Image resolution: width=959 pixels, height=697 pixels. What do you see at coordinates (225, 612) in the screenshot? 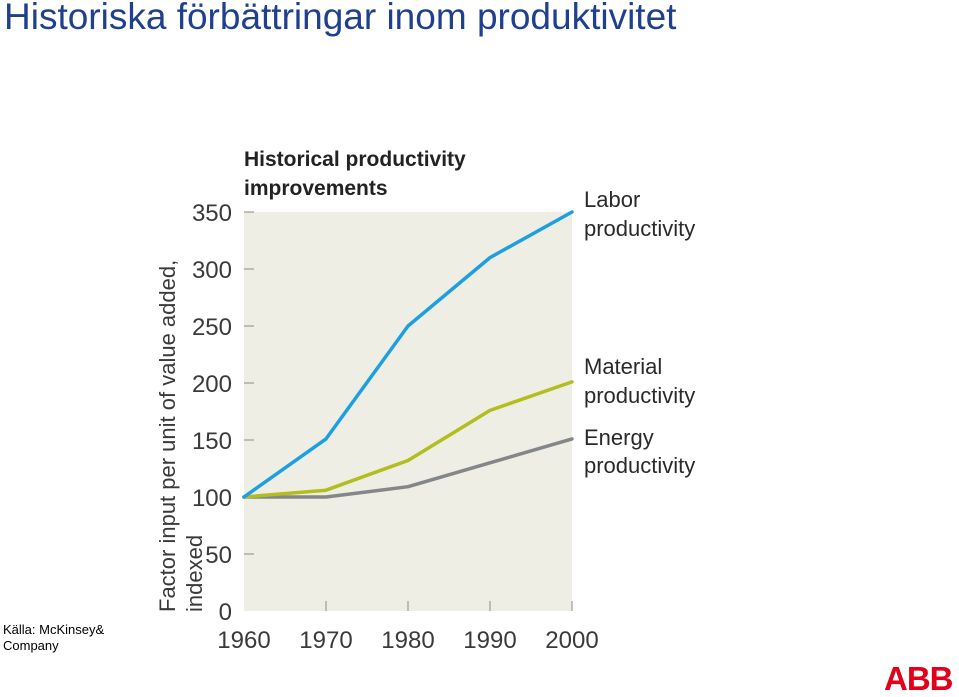
I see `y-tick-label: 0` at bounding box center [225, 612].